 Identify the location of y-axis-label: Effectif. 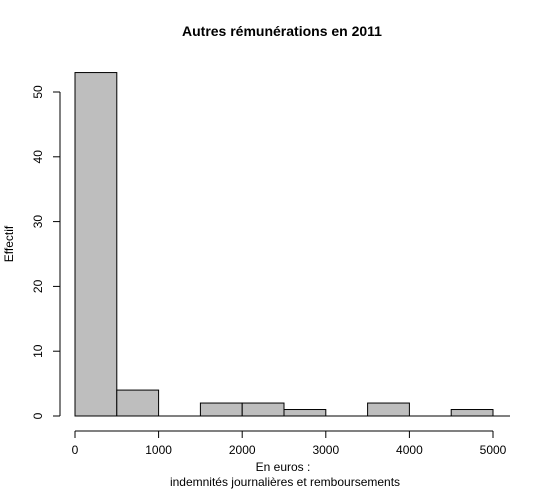
(9, 243).